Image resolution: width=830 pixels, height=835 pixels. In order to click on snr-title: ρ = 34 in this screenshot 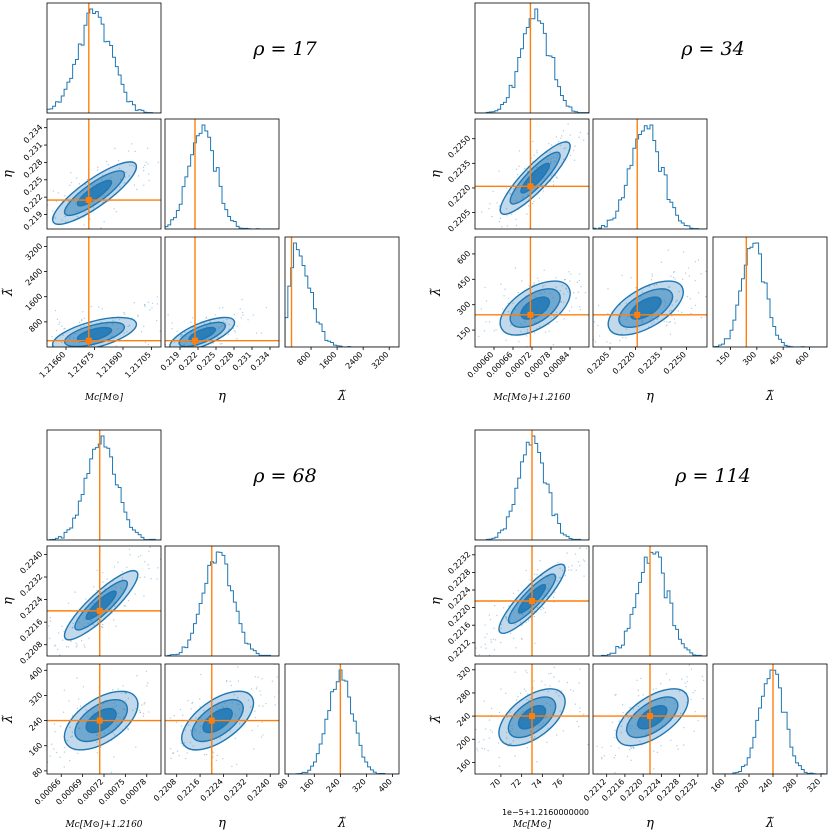, I will do `click(712, 49)`.